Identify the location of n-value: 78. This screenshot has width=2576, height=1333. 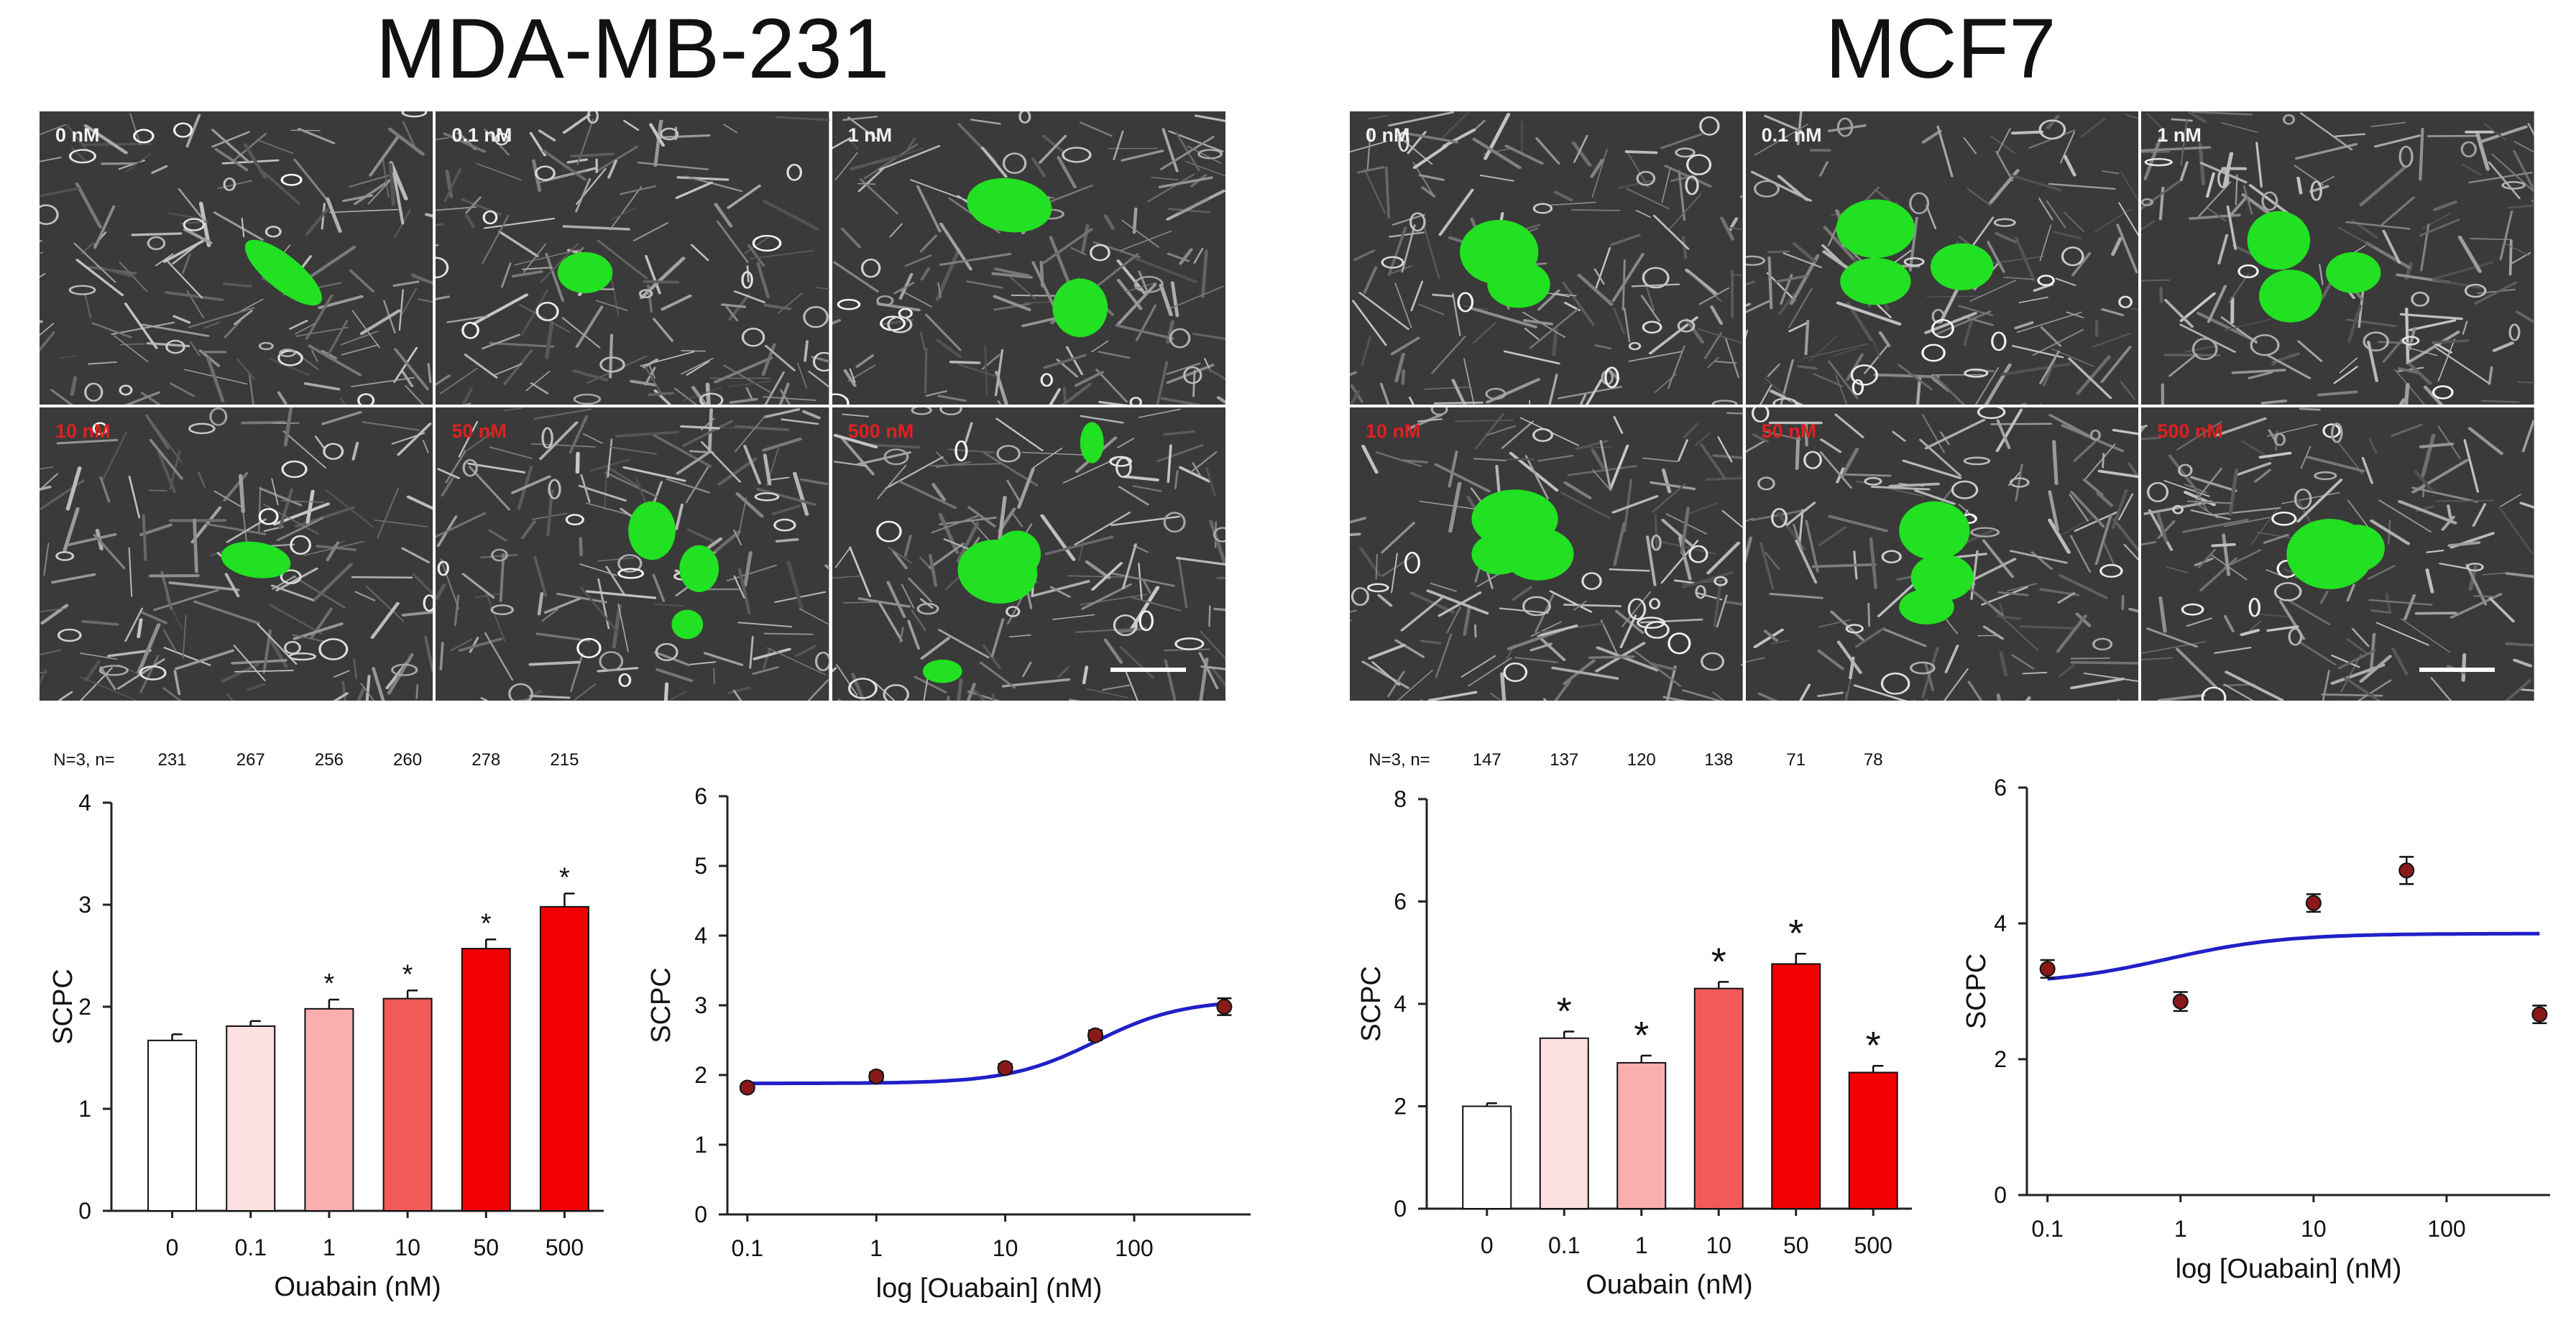
(1873, 760).